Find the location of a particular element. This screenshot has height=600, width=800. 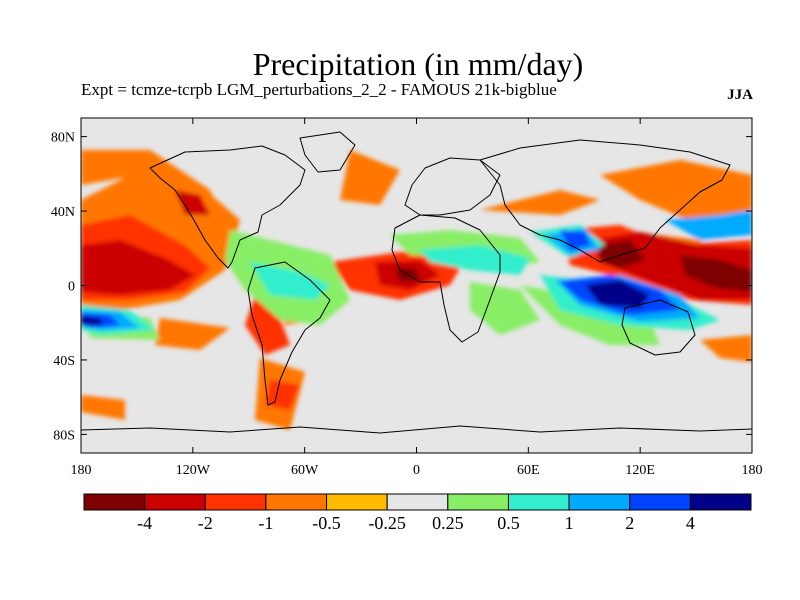

lon-tick-label: 60W is located at coordinates (305, 470).